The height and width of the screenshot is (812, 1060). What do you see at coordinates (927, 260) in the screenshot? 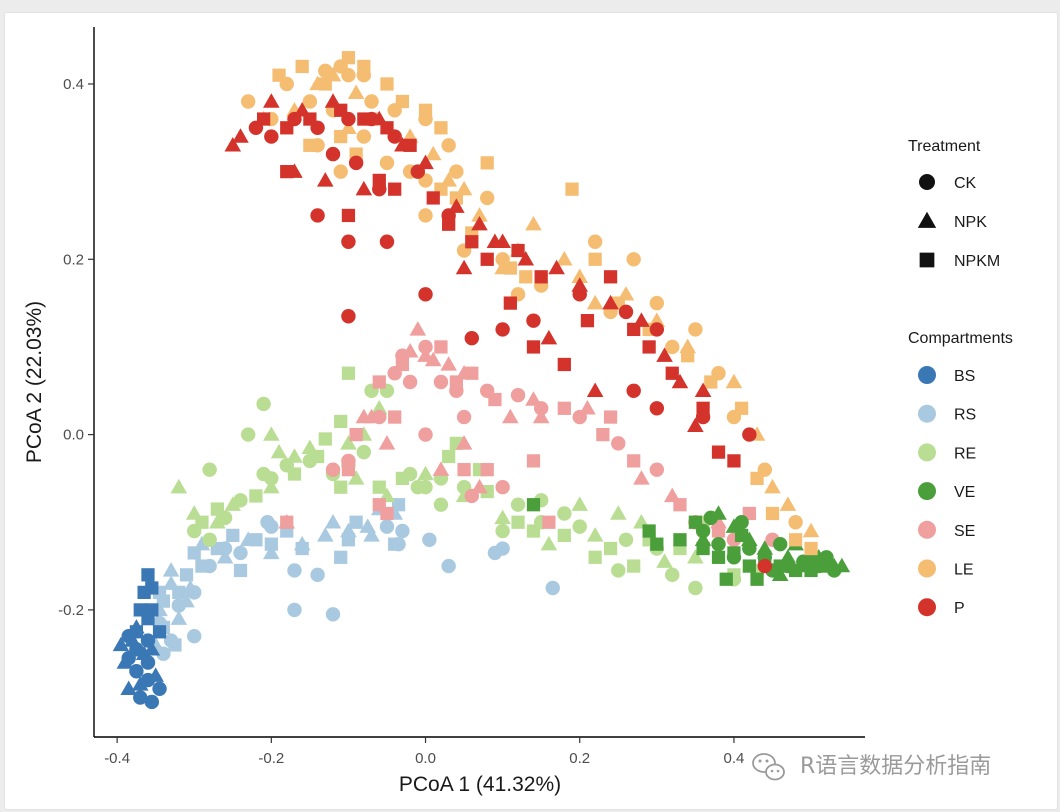
I see `legend-key-npkm` at bounding box center [927, 260].